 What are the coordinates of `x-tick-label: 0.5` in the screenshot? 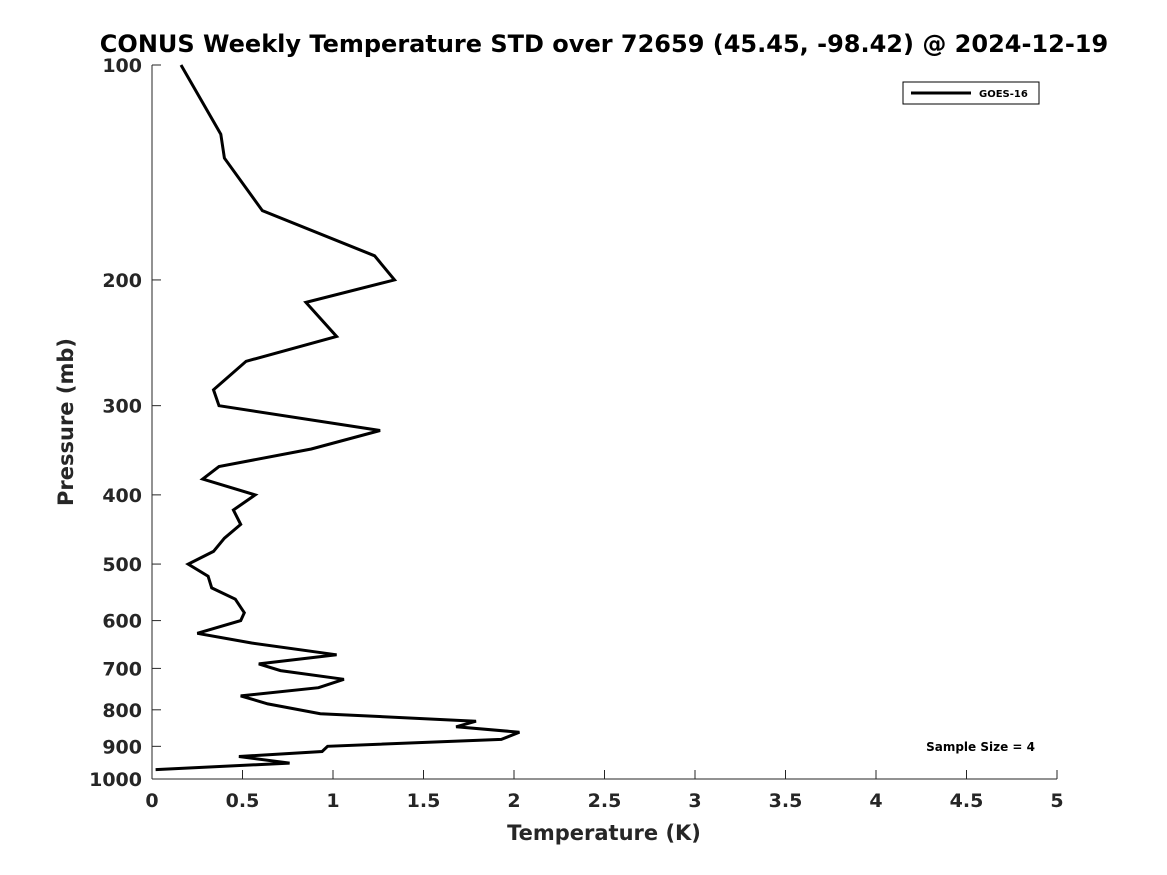 It's located at (243, 801).